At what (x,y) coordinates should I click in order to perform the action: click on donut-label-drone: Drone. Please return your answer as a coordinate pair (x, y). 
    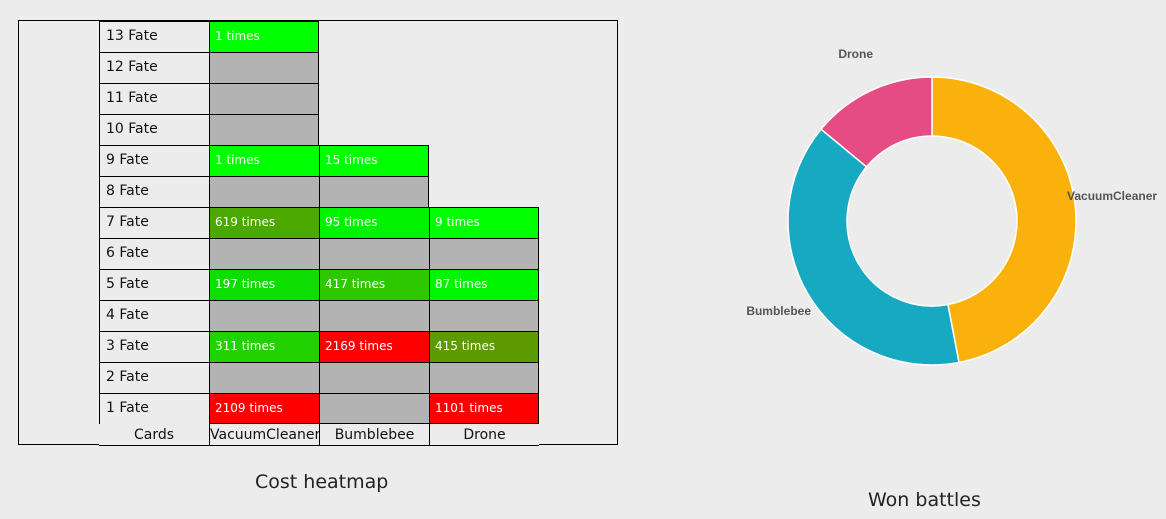
    Looking at the image, I should click on (855, 54).